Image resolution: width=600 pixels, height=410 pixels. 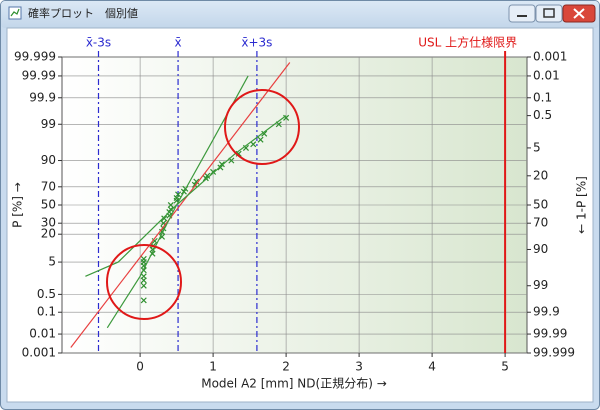 I want to click on y2-tick-label: 99, so click(x=540, y=285).